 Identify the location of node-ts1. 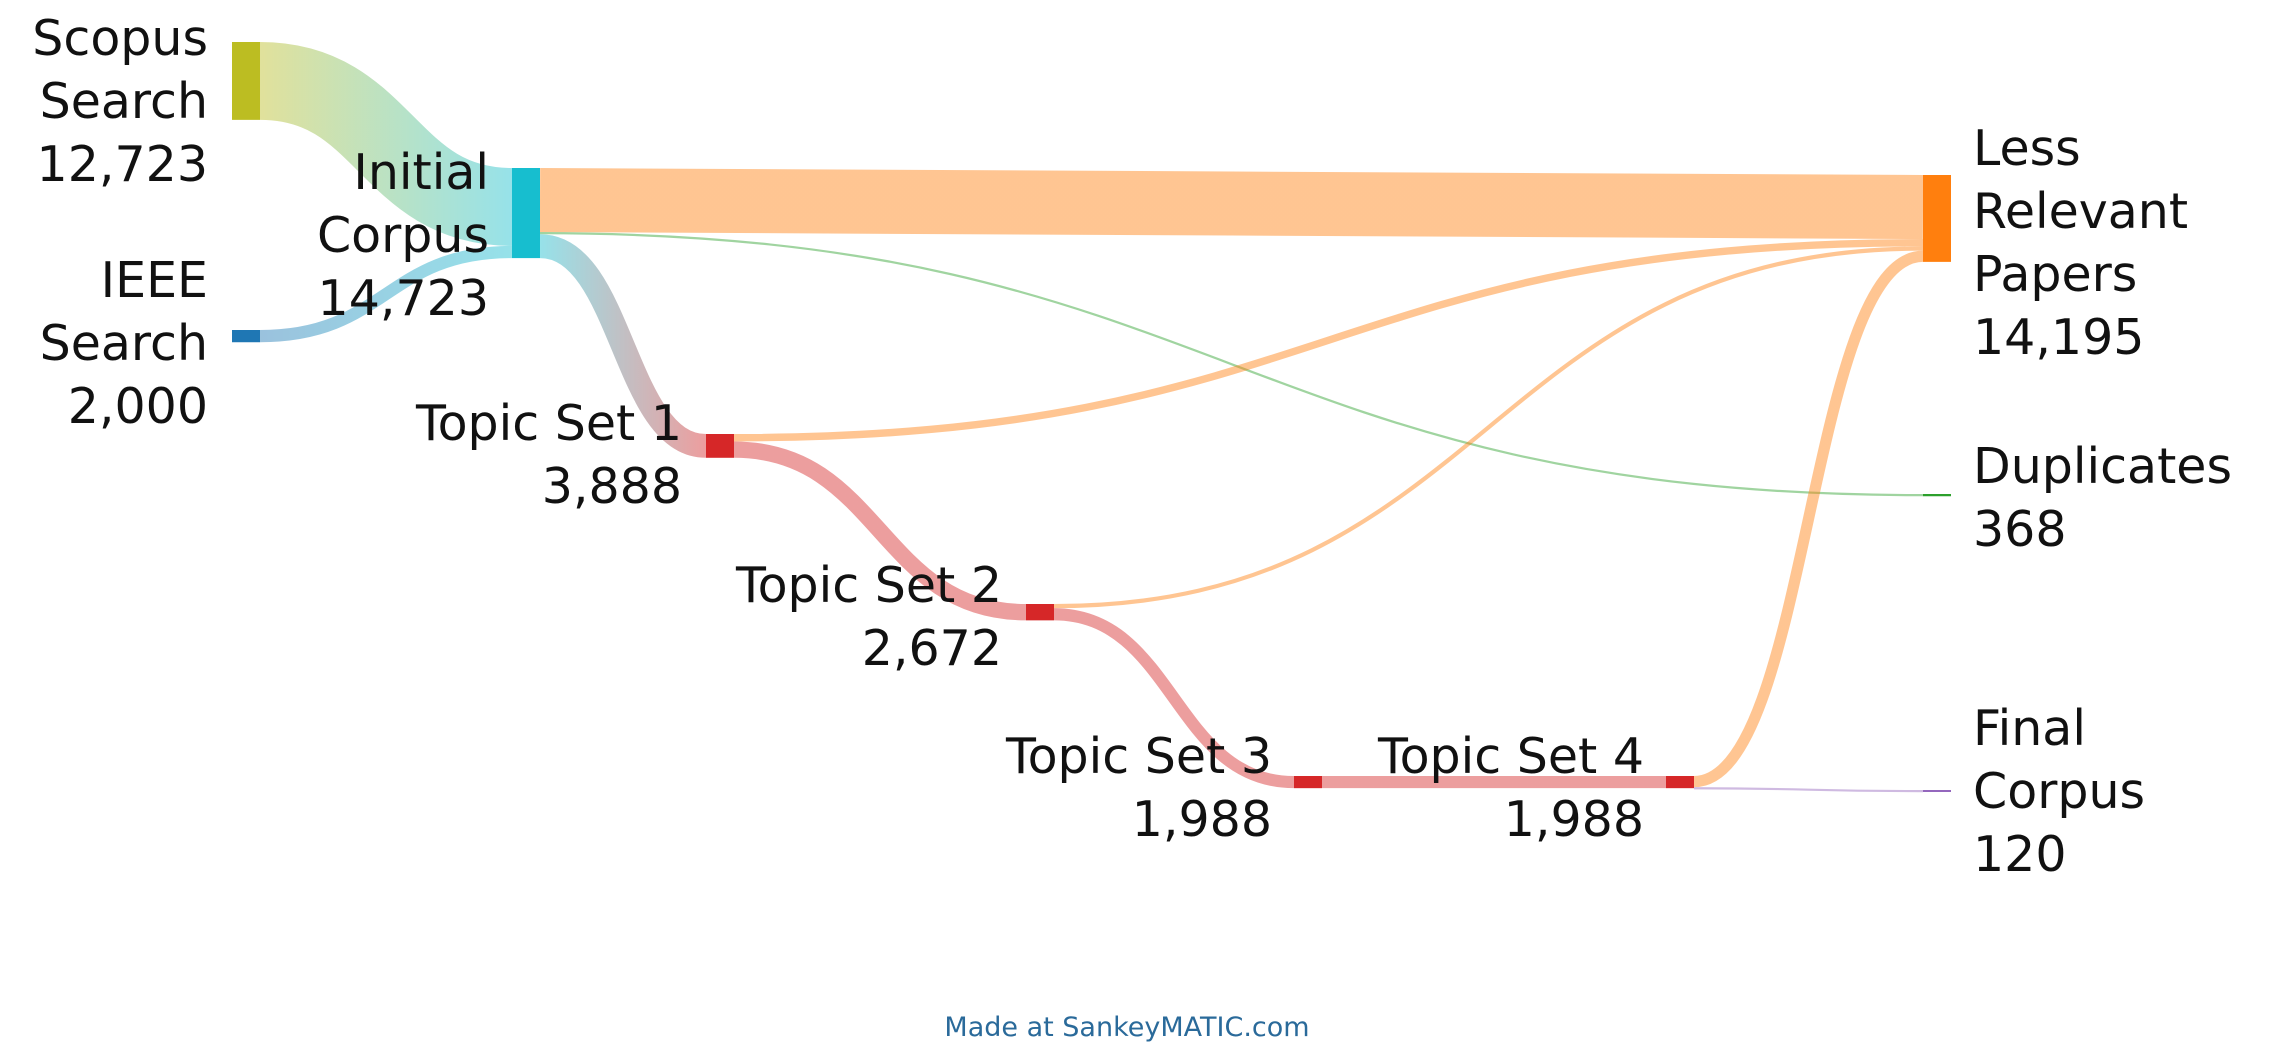
(720, 446).